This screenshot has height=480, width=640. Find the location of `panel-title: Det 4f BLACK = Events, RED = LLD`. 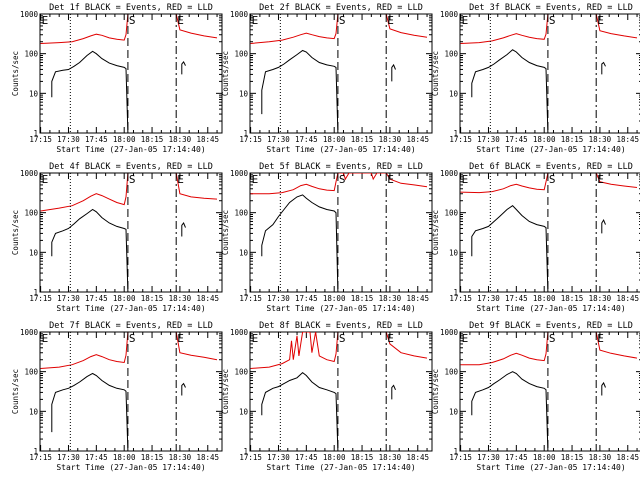

panel-title: Det 4f BLACK = Events, RED = LLD is located at coordinates (131, 167).